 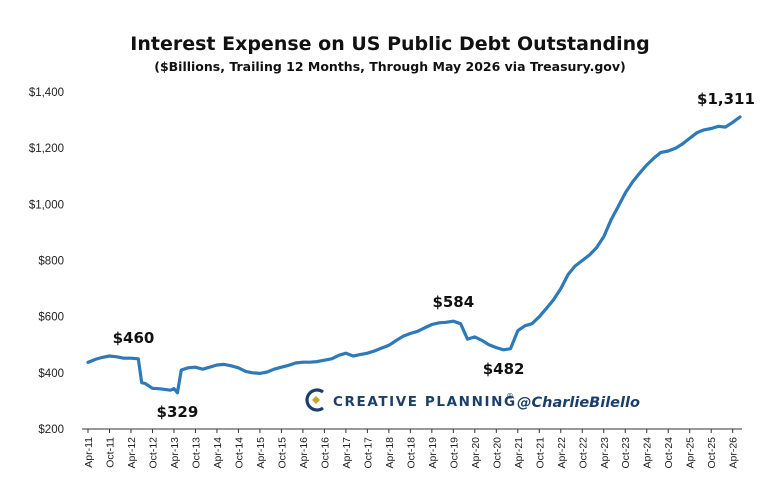 What do you see at coordinates (178, 412) in the screenshot?
I see `data-label: $329` at bounding box center [178, 412].